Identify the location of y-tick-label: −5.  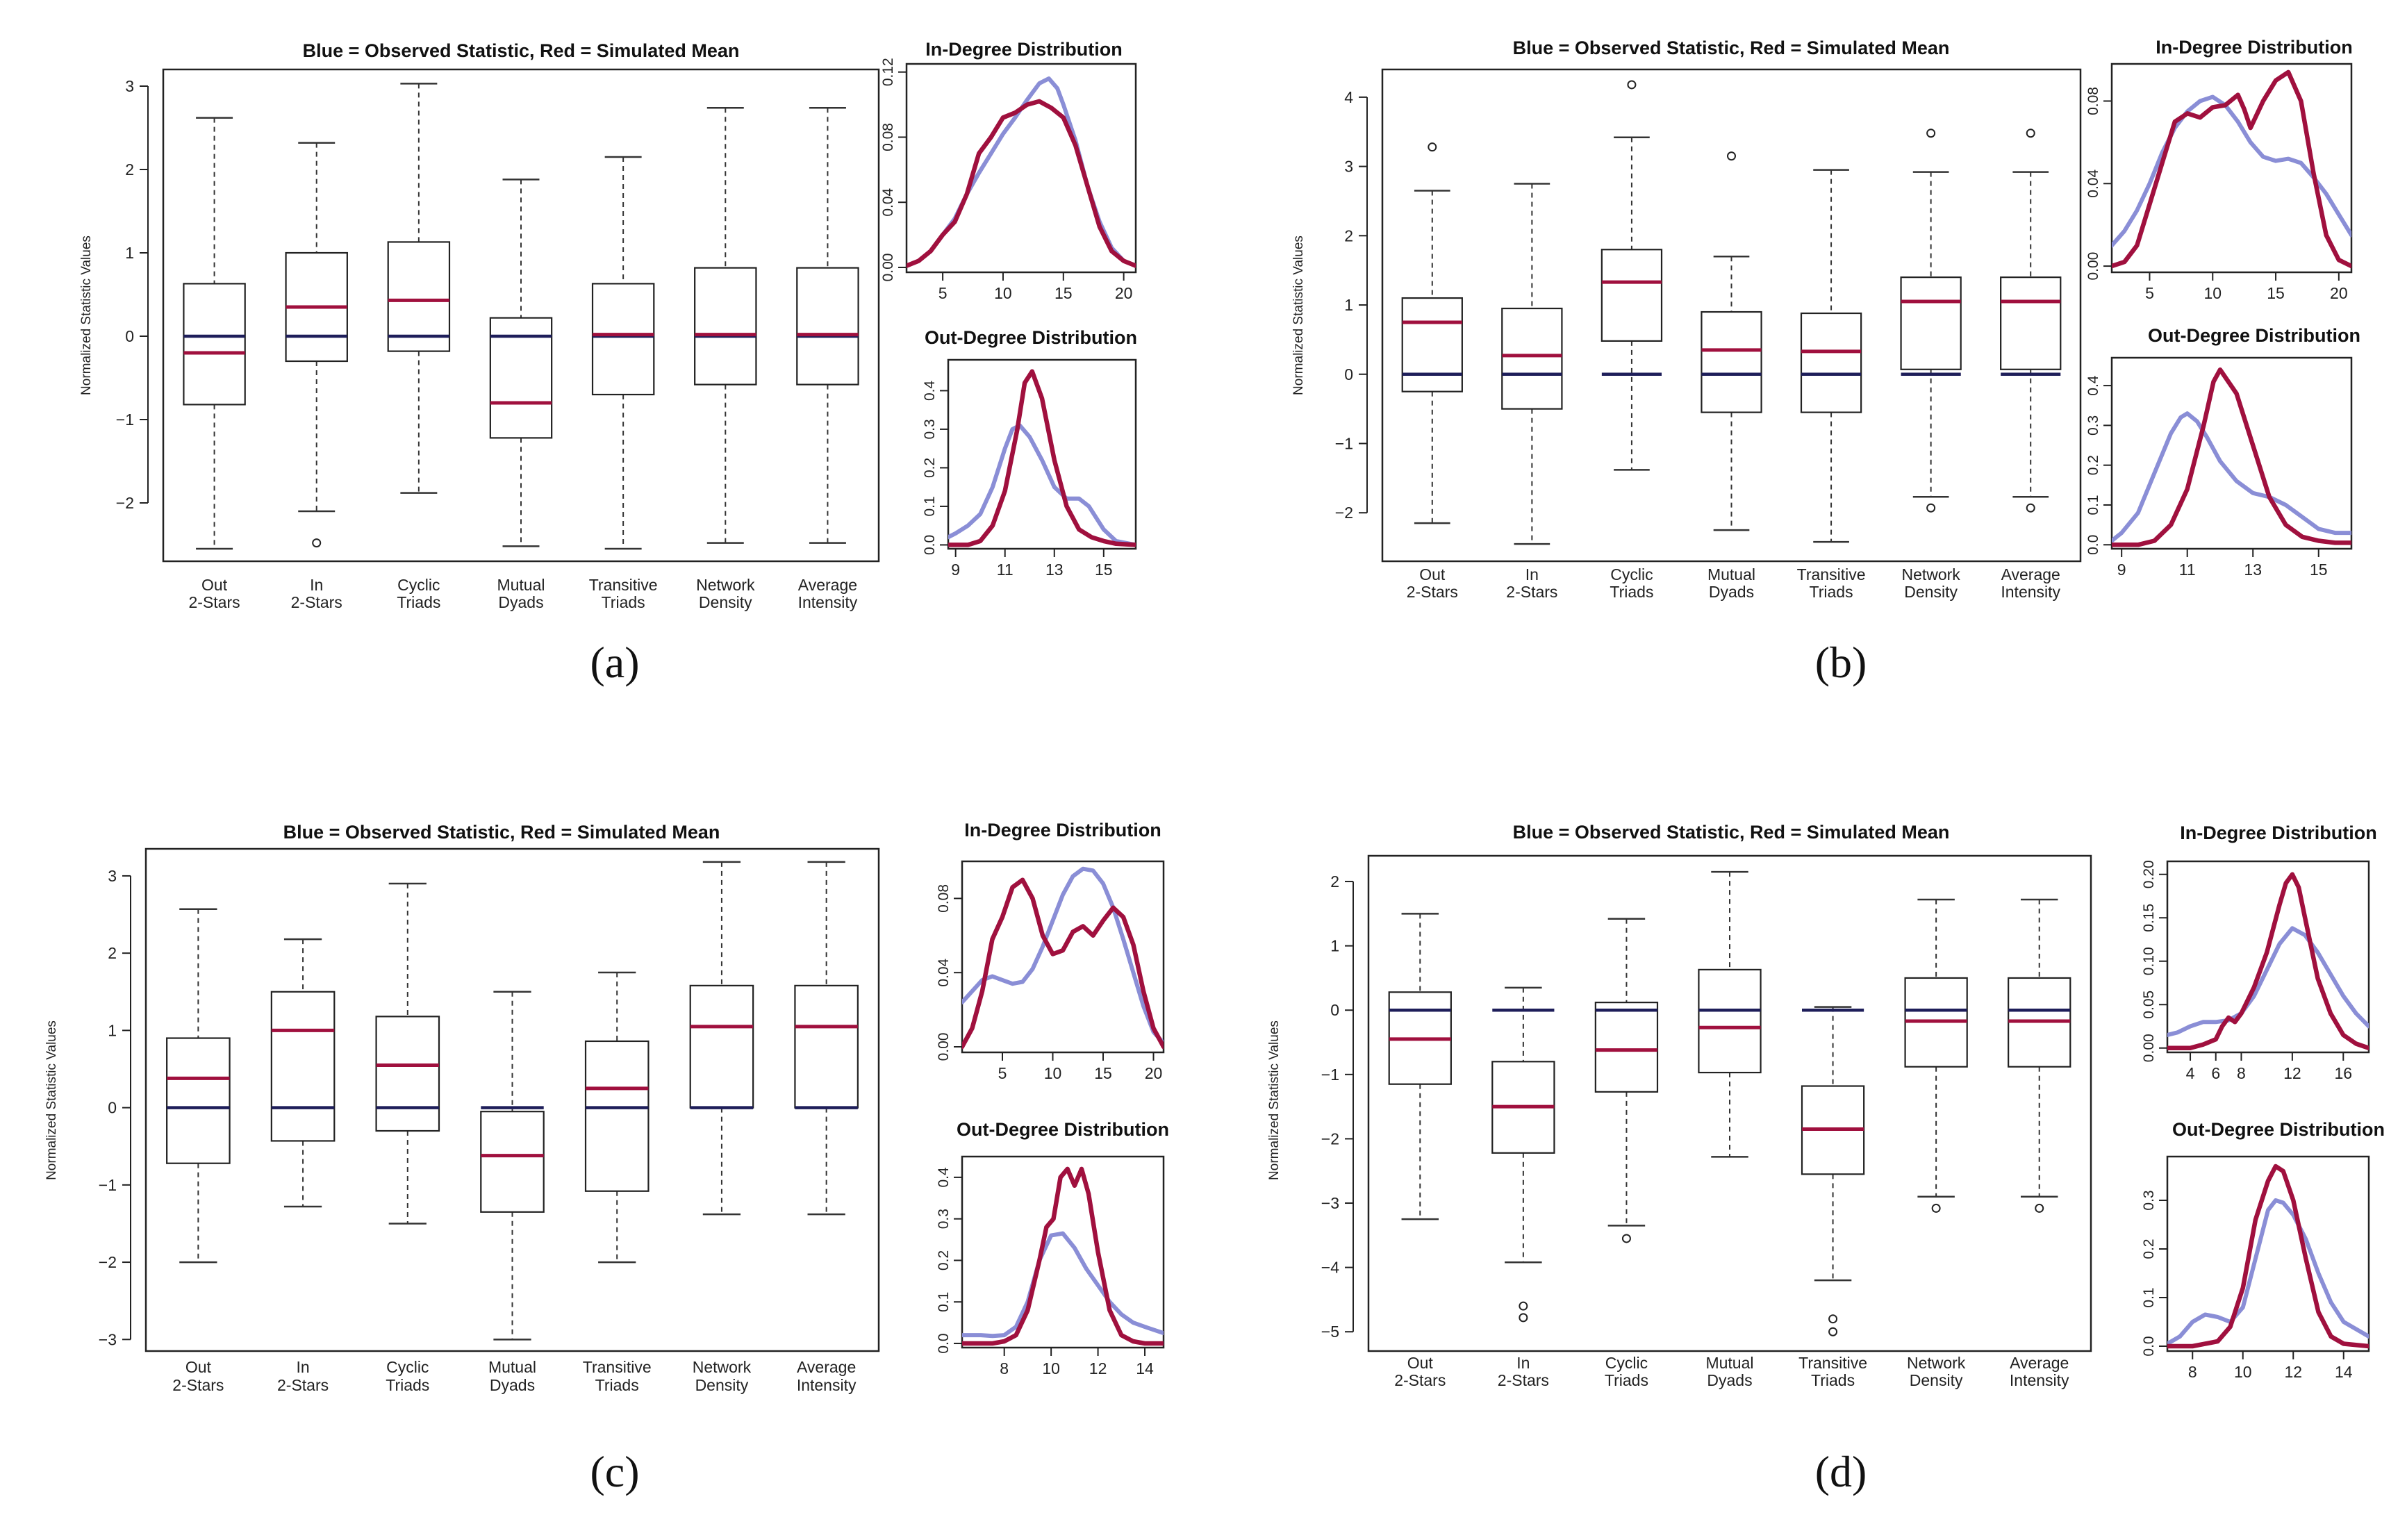
(1330, 1332).